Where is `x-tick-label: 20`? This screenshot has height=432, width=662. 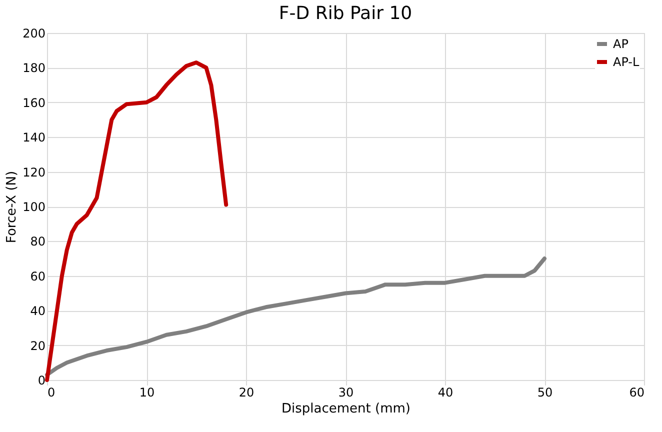
x-tick-label: 20 is located at coordinates (246, 393).